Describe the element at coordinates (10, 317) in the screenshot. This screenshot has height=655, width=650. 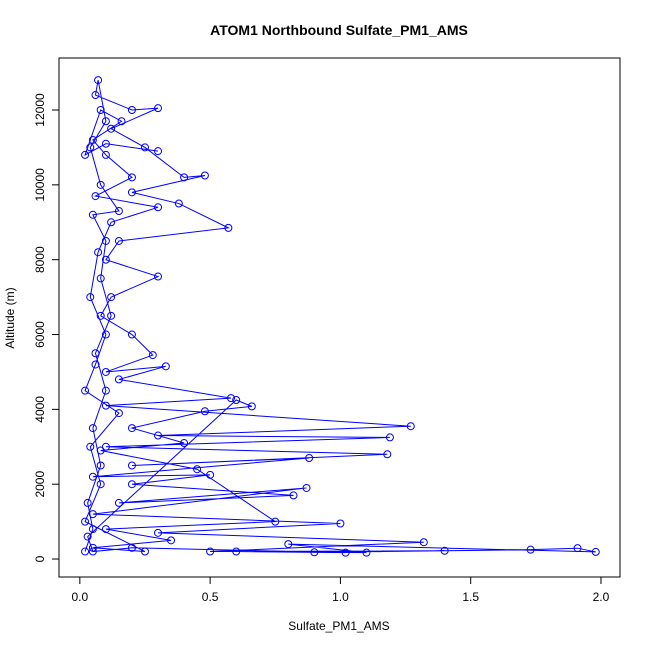
I see `y-axis-label: Altitude (m)` at that location.